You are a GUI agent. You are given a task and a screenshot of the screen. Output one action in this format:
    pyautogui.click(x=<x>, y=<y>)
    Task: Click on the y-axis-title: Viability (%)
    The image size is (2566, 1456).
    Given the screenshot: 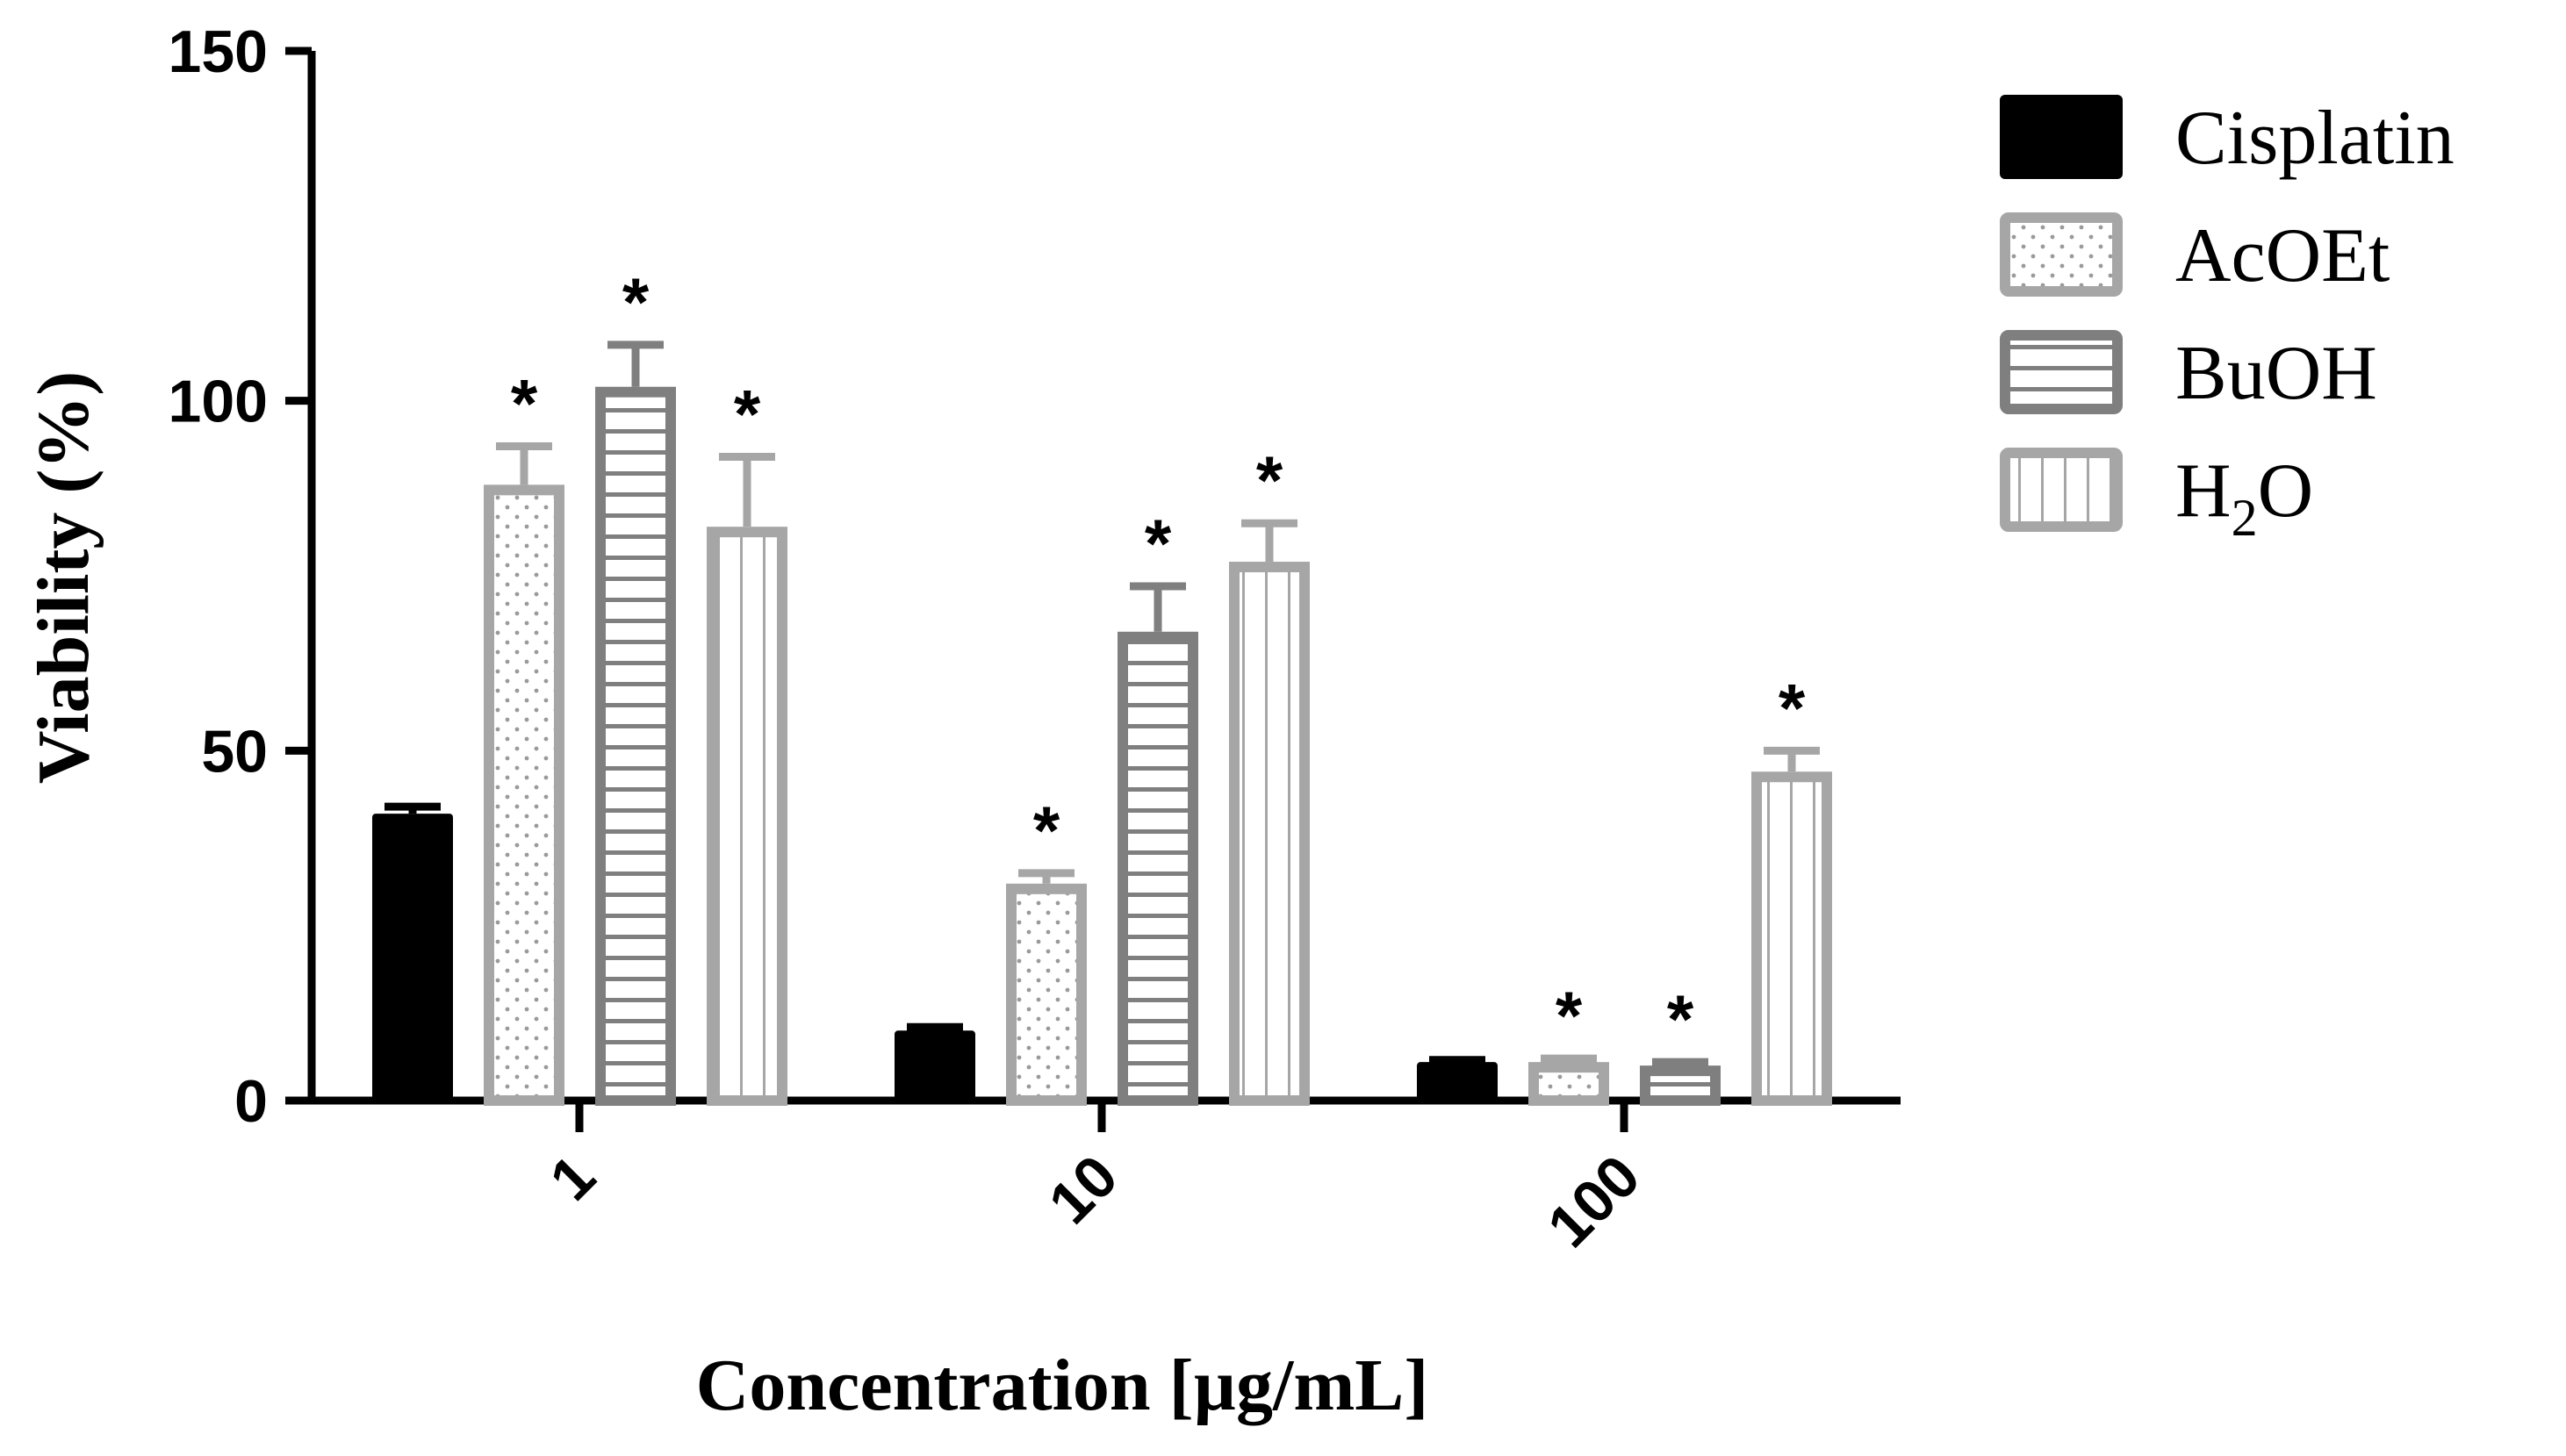 What is the action you would take?
    pyautogui.click(x=64, y=578)
    